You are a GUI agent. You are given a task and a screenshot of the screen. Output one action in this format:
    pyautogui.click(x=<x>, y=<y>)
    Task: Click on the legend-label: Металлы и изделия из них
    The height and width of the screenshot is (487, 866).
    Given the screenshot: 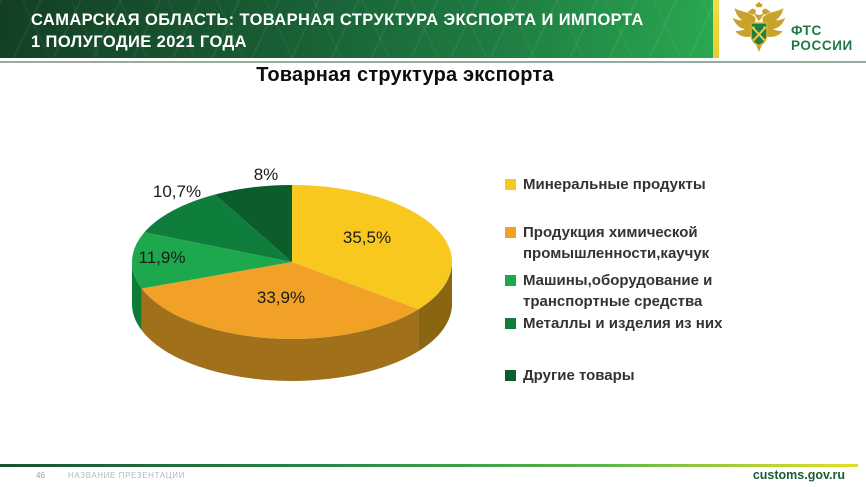 What is the action you would take?
    pyautogui.click(x=623, y=323)
    